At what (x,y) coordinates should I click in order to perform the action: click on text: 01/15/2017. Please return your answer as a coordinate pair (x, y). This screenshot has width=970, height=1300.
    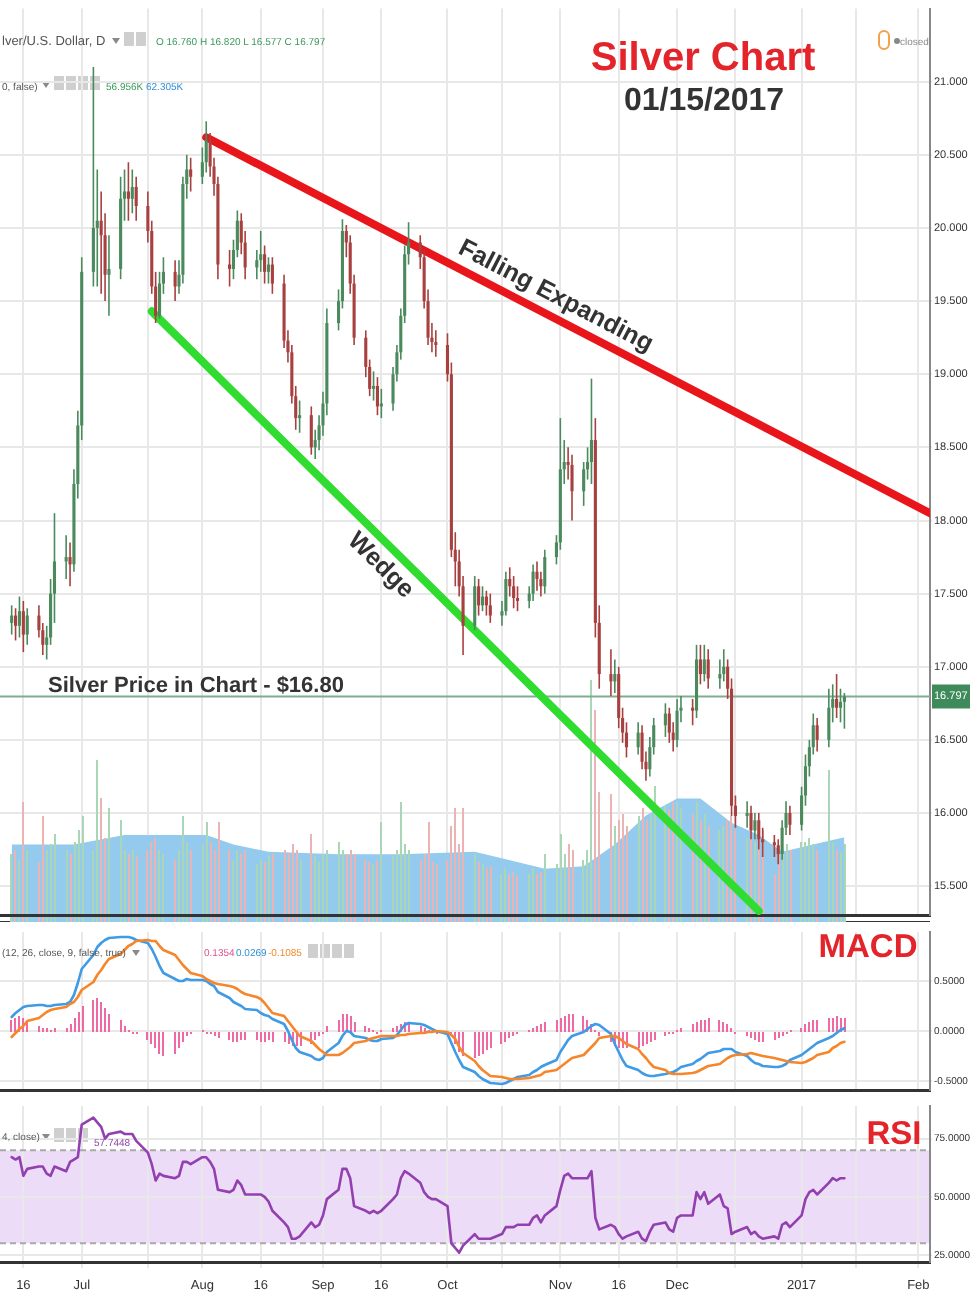
    Looking at the image, I should click on (704, 101).